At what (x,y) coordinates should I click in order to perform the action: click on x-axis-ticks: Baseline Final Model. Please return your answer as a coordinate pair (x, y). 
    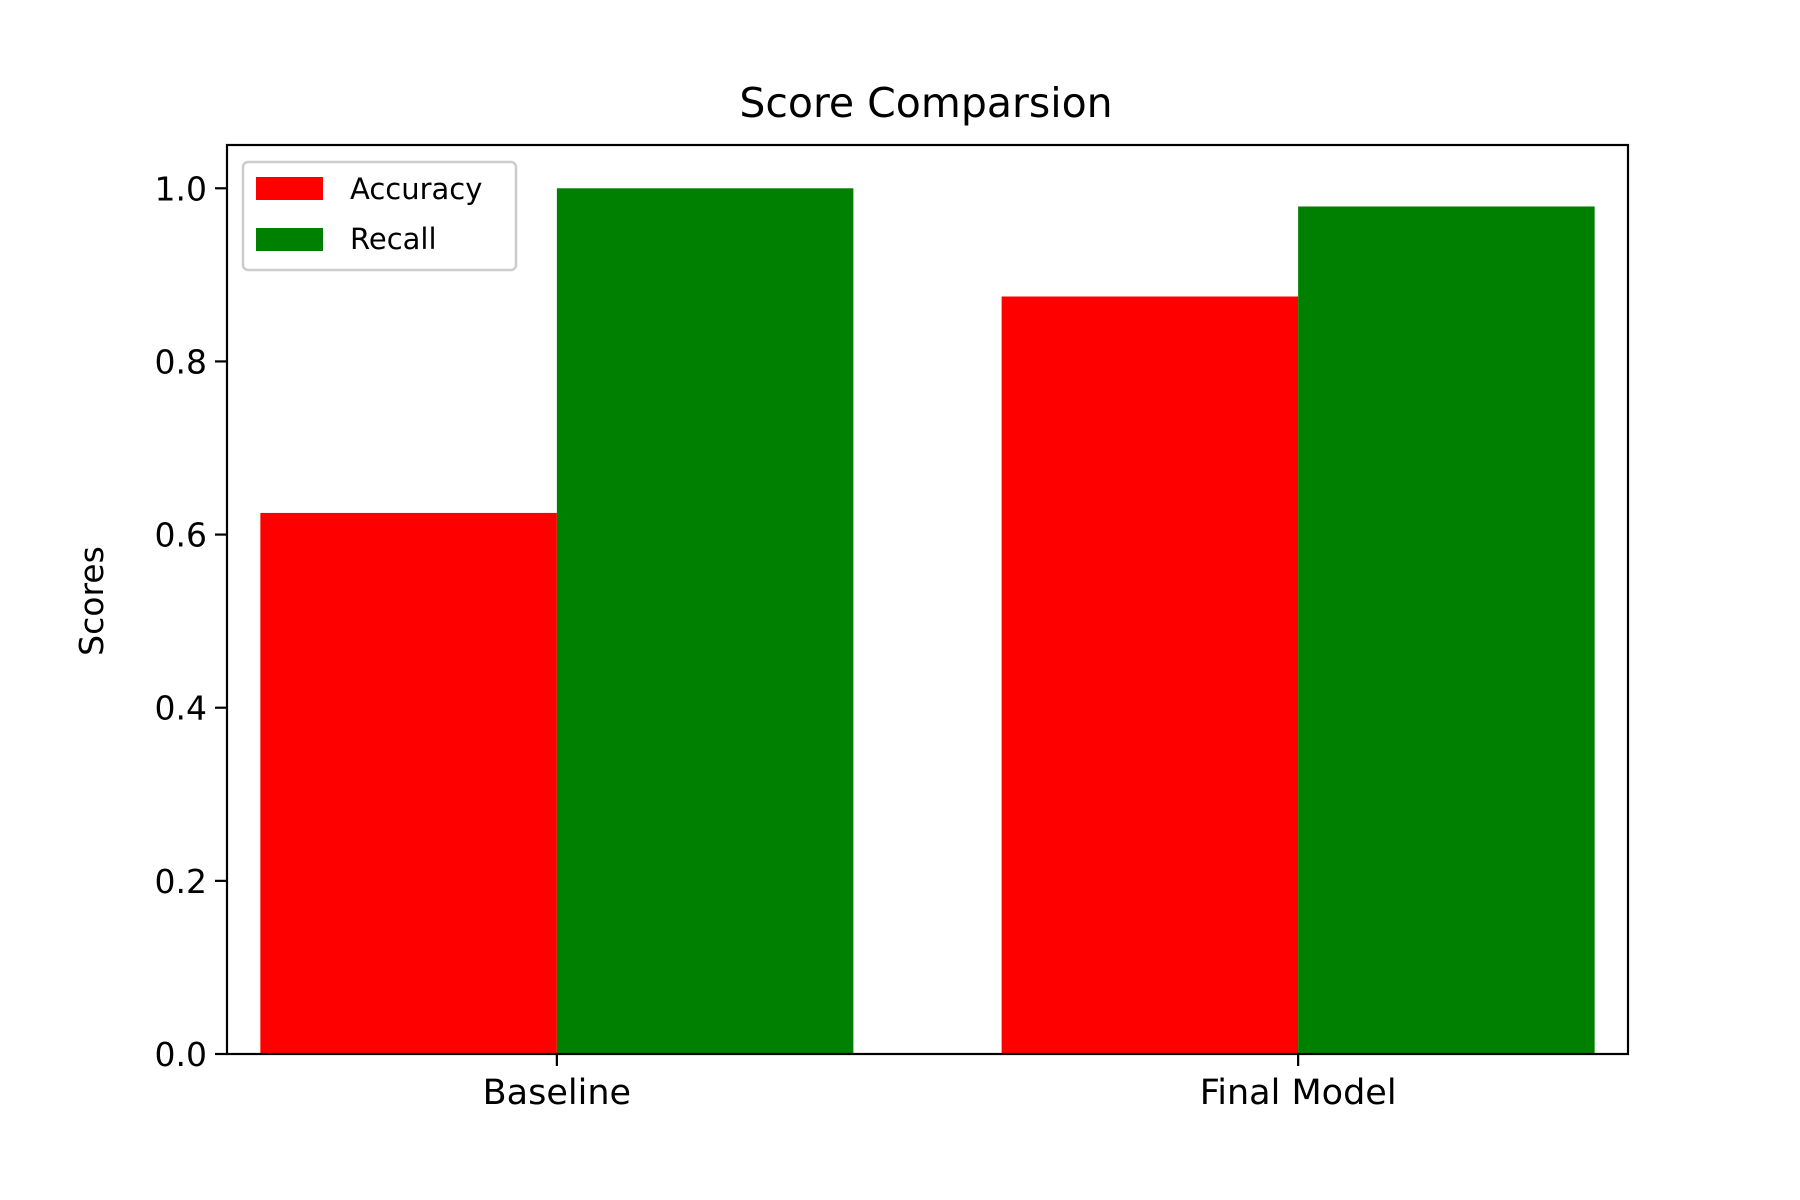
    Looking at the image, I should click on (940, 1083).